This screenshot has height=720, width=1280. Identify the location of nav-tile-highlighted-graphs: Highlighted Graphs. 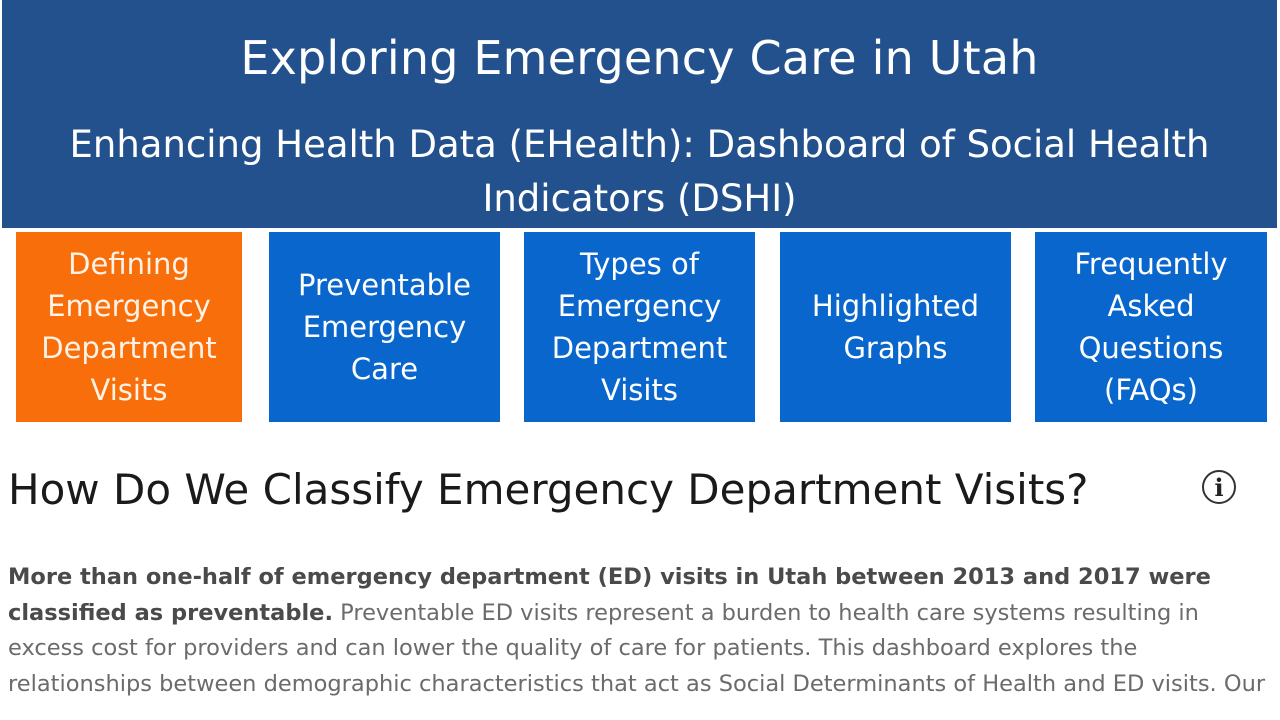
(895, 327).